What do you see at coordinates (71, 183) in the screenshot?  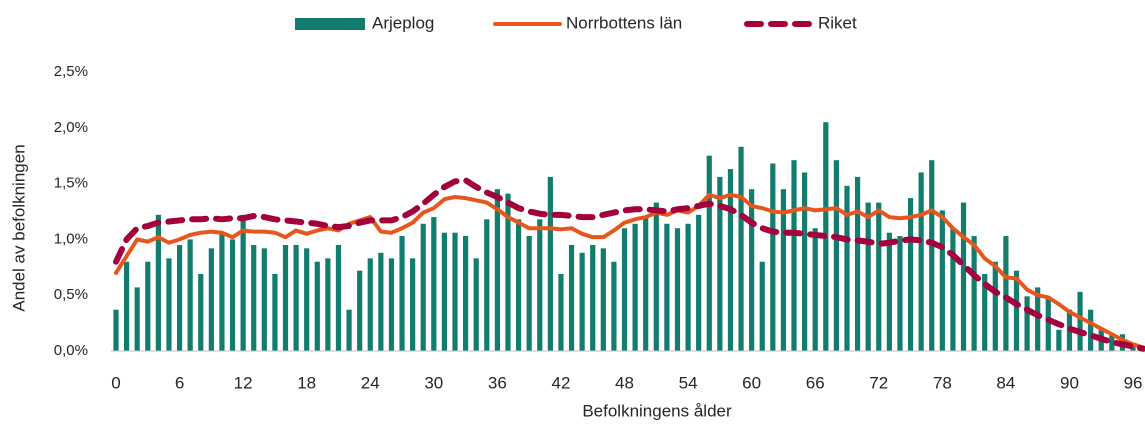 I see `y-tick-label: 1,5%` at bounding box center [71, 183].